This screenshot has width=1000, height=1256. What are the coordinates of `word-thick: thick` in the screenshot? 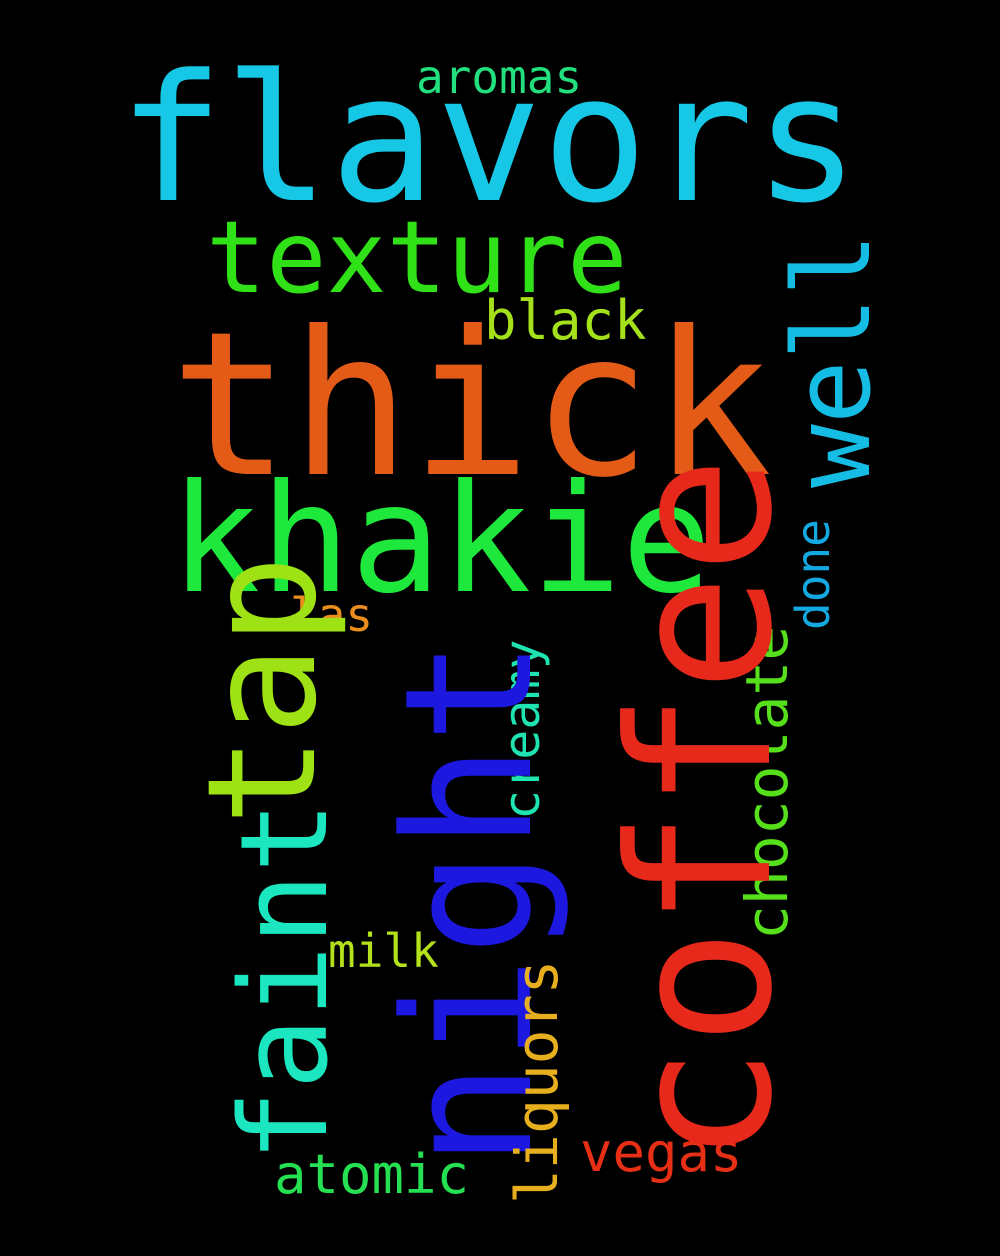 It's located at (471, 405).